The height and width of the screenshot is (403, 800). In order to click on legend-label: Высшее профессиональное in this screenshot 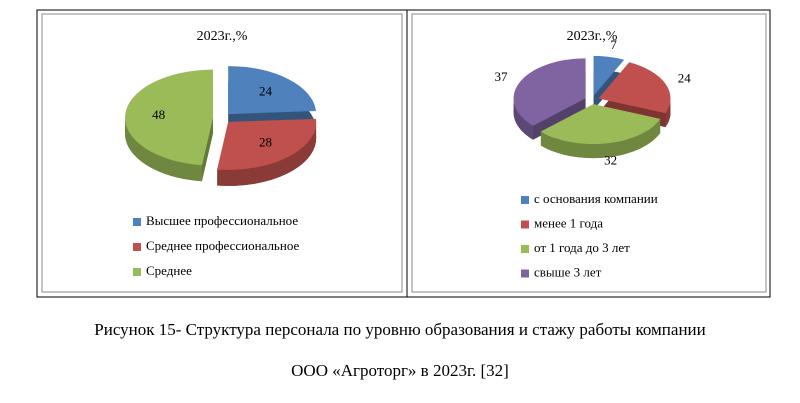, I will do `click(222, 220)`.